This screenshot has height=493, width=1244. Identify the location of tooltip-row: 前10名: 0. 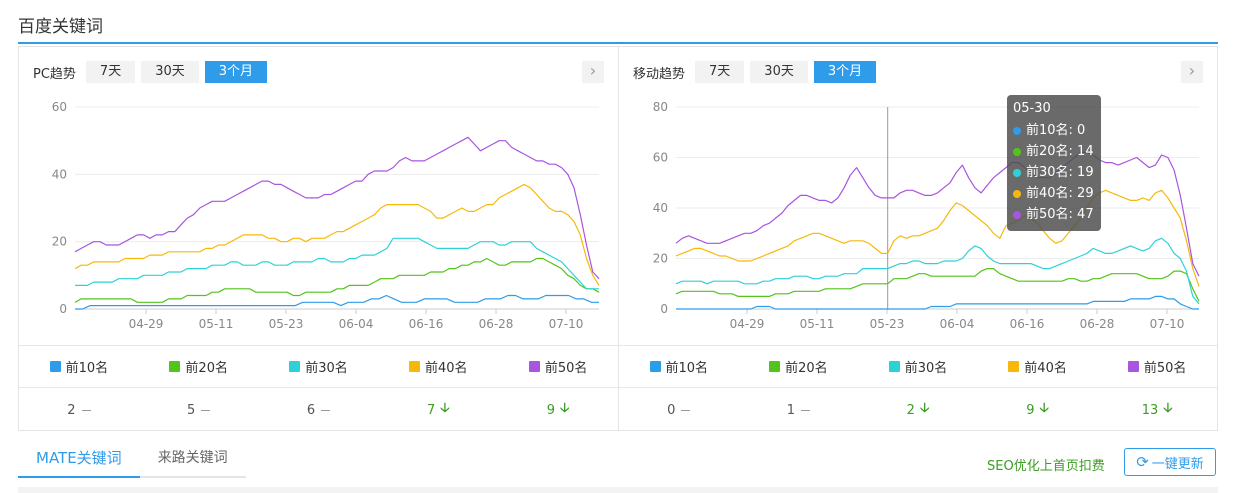
(1054, 130).